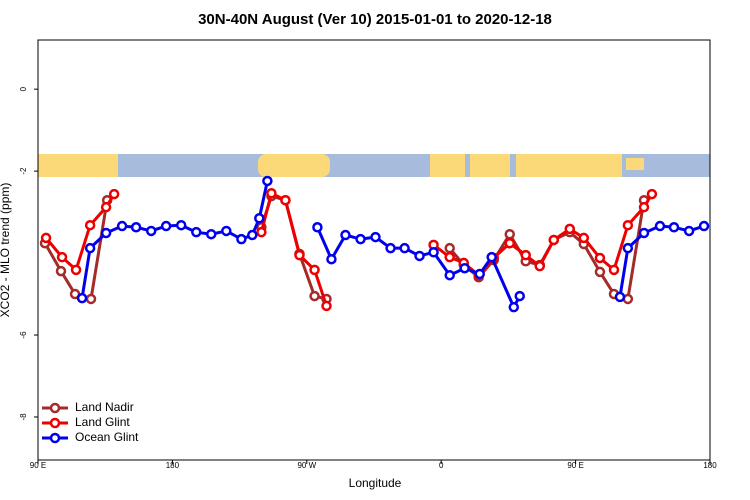 This screenshot has width=750, height=500. I want to click on map-strip, so click(374, 165).